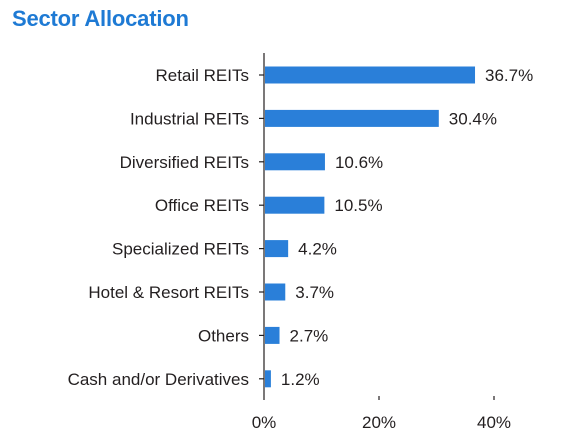  I want to click on category-label: Others, so click(223, 335).